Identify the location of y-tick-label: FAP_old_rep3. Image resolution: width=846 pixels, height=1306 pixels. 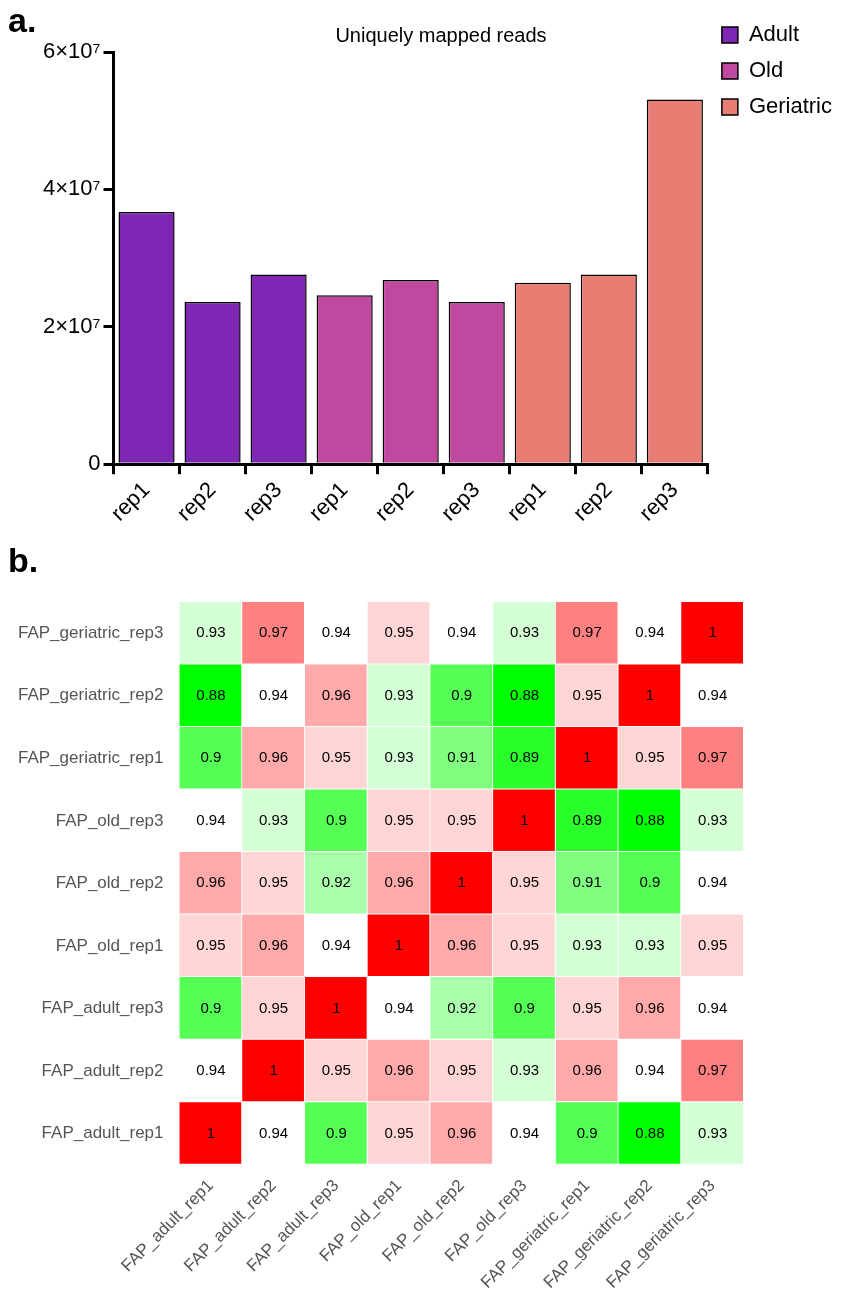
(109, 820).